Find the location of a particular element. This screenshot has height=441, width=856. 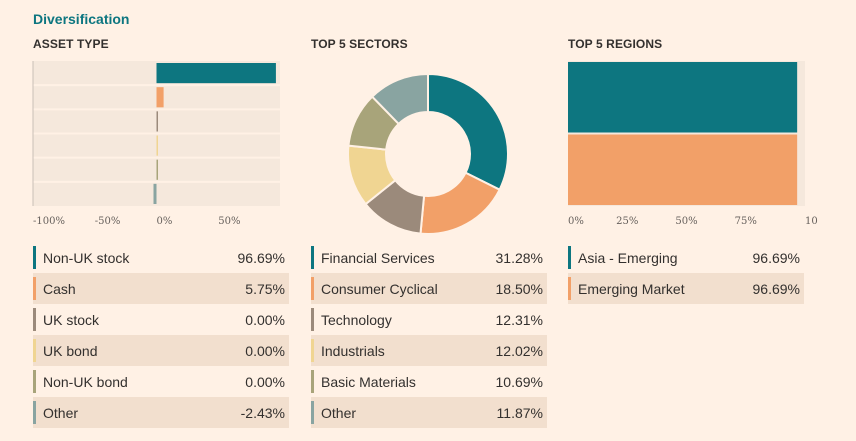

region-row: Asia - Emerging 96.69% is located at coordinates (686, 257).